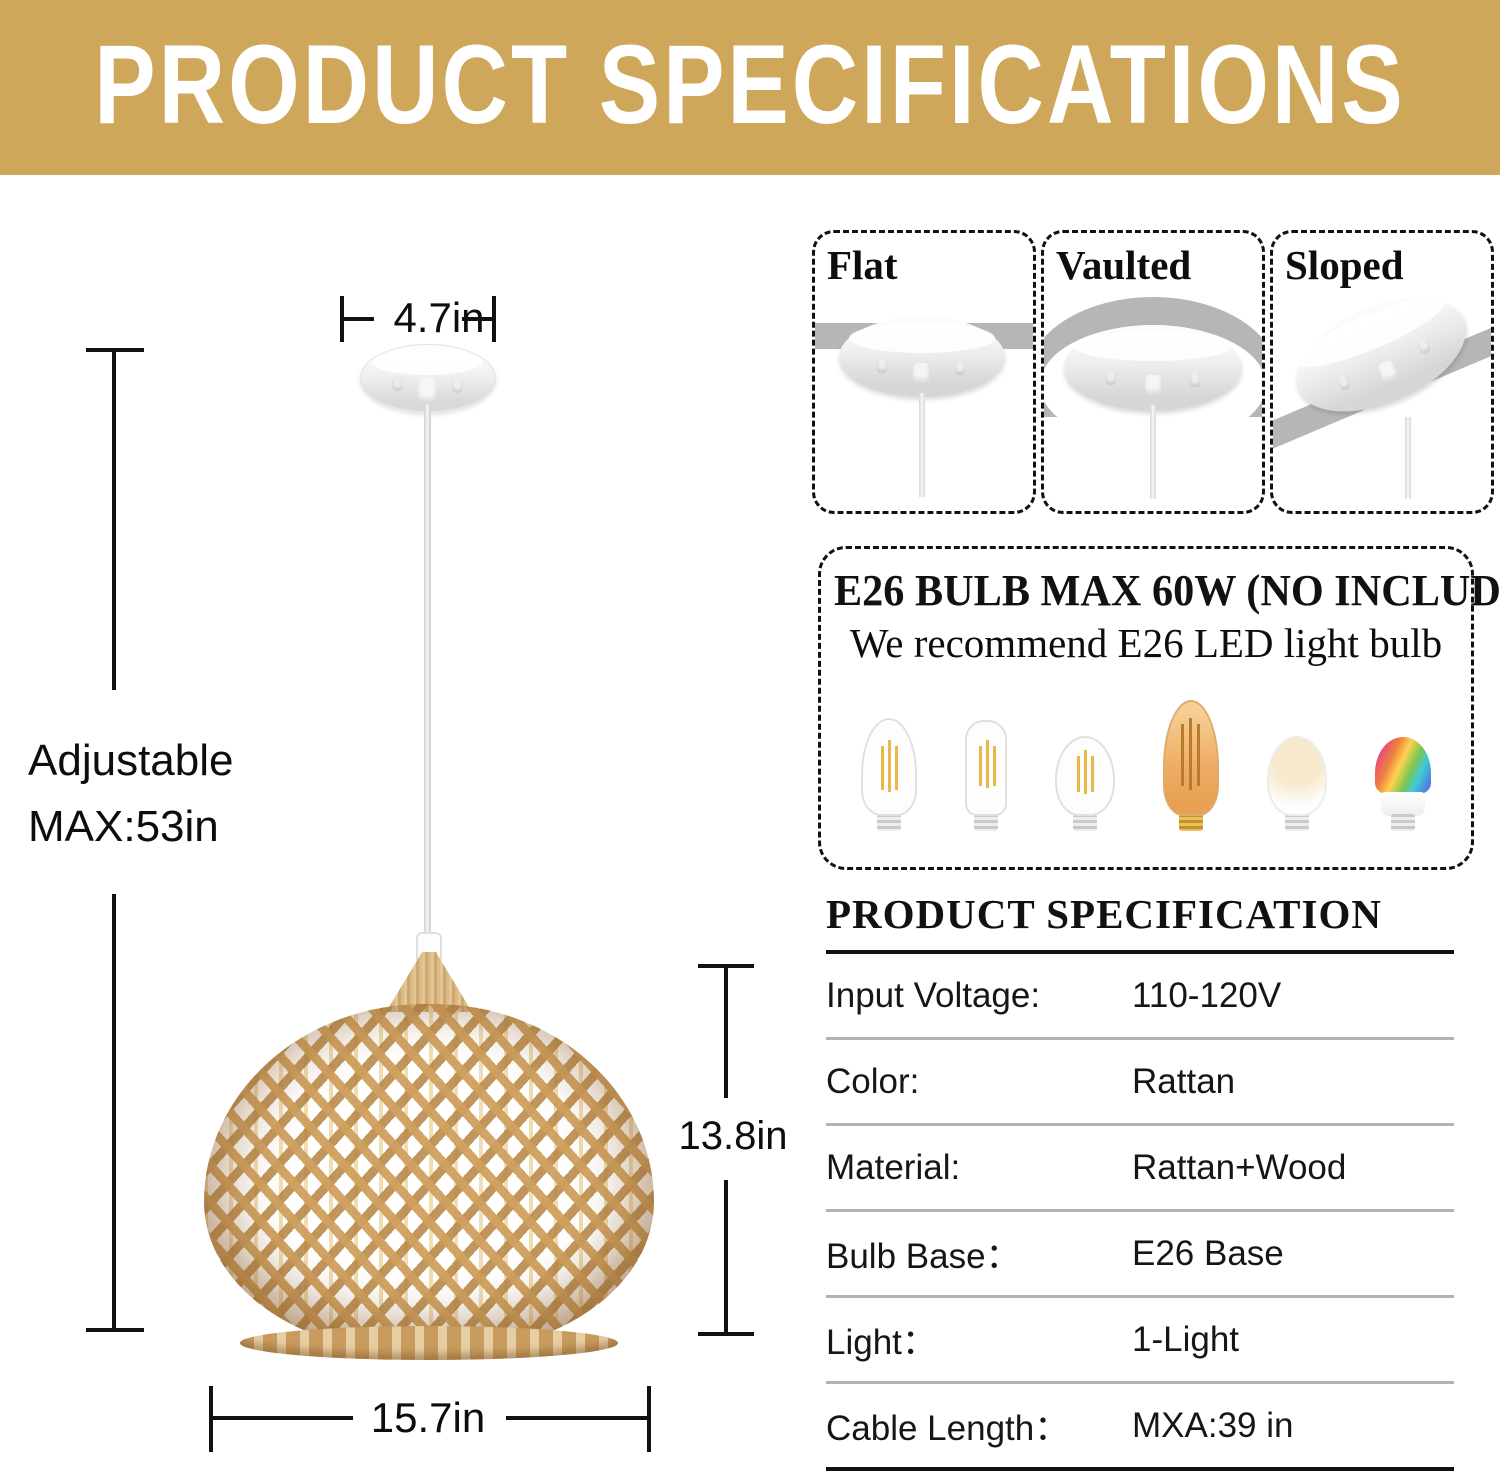 This screenshot has height=1473, width=1500. What do you see at coordinates (986, 775) in the screenshot?
I see `t45-tube-filament-bulb-icon` at bounding box center [986, 775].